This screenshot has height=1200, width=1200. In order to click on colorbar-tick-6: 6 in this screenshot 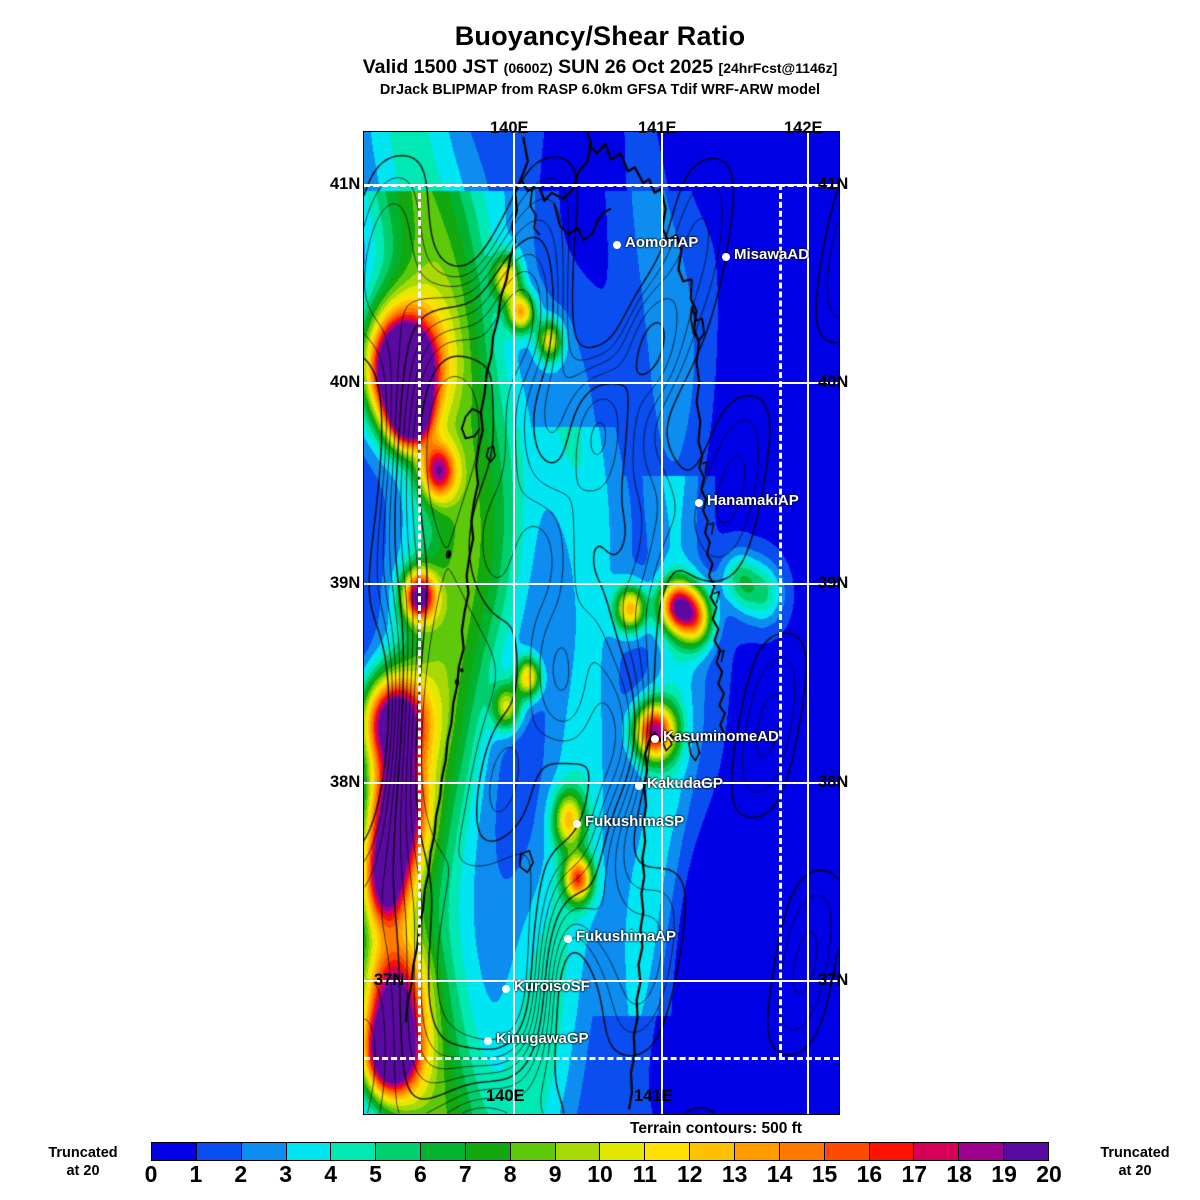, I will do `click(420, 1174)`.